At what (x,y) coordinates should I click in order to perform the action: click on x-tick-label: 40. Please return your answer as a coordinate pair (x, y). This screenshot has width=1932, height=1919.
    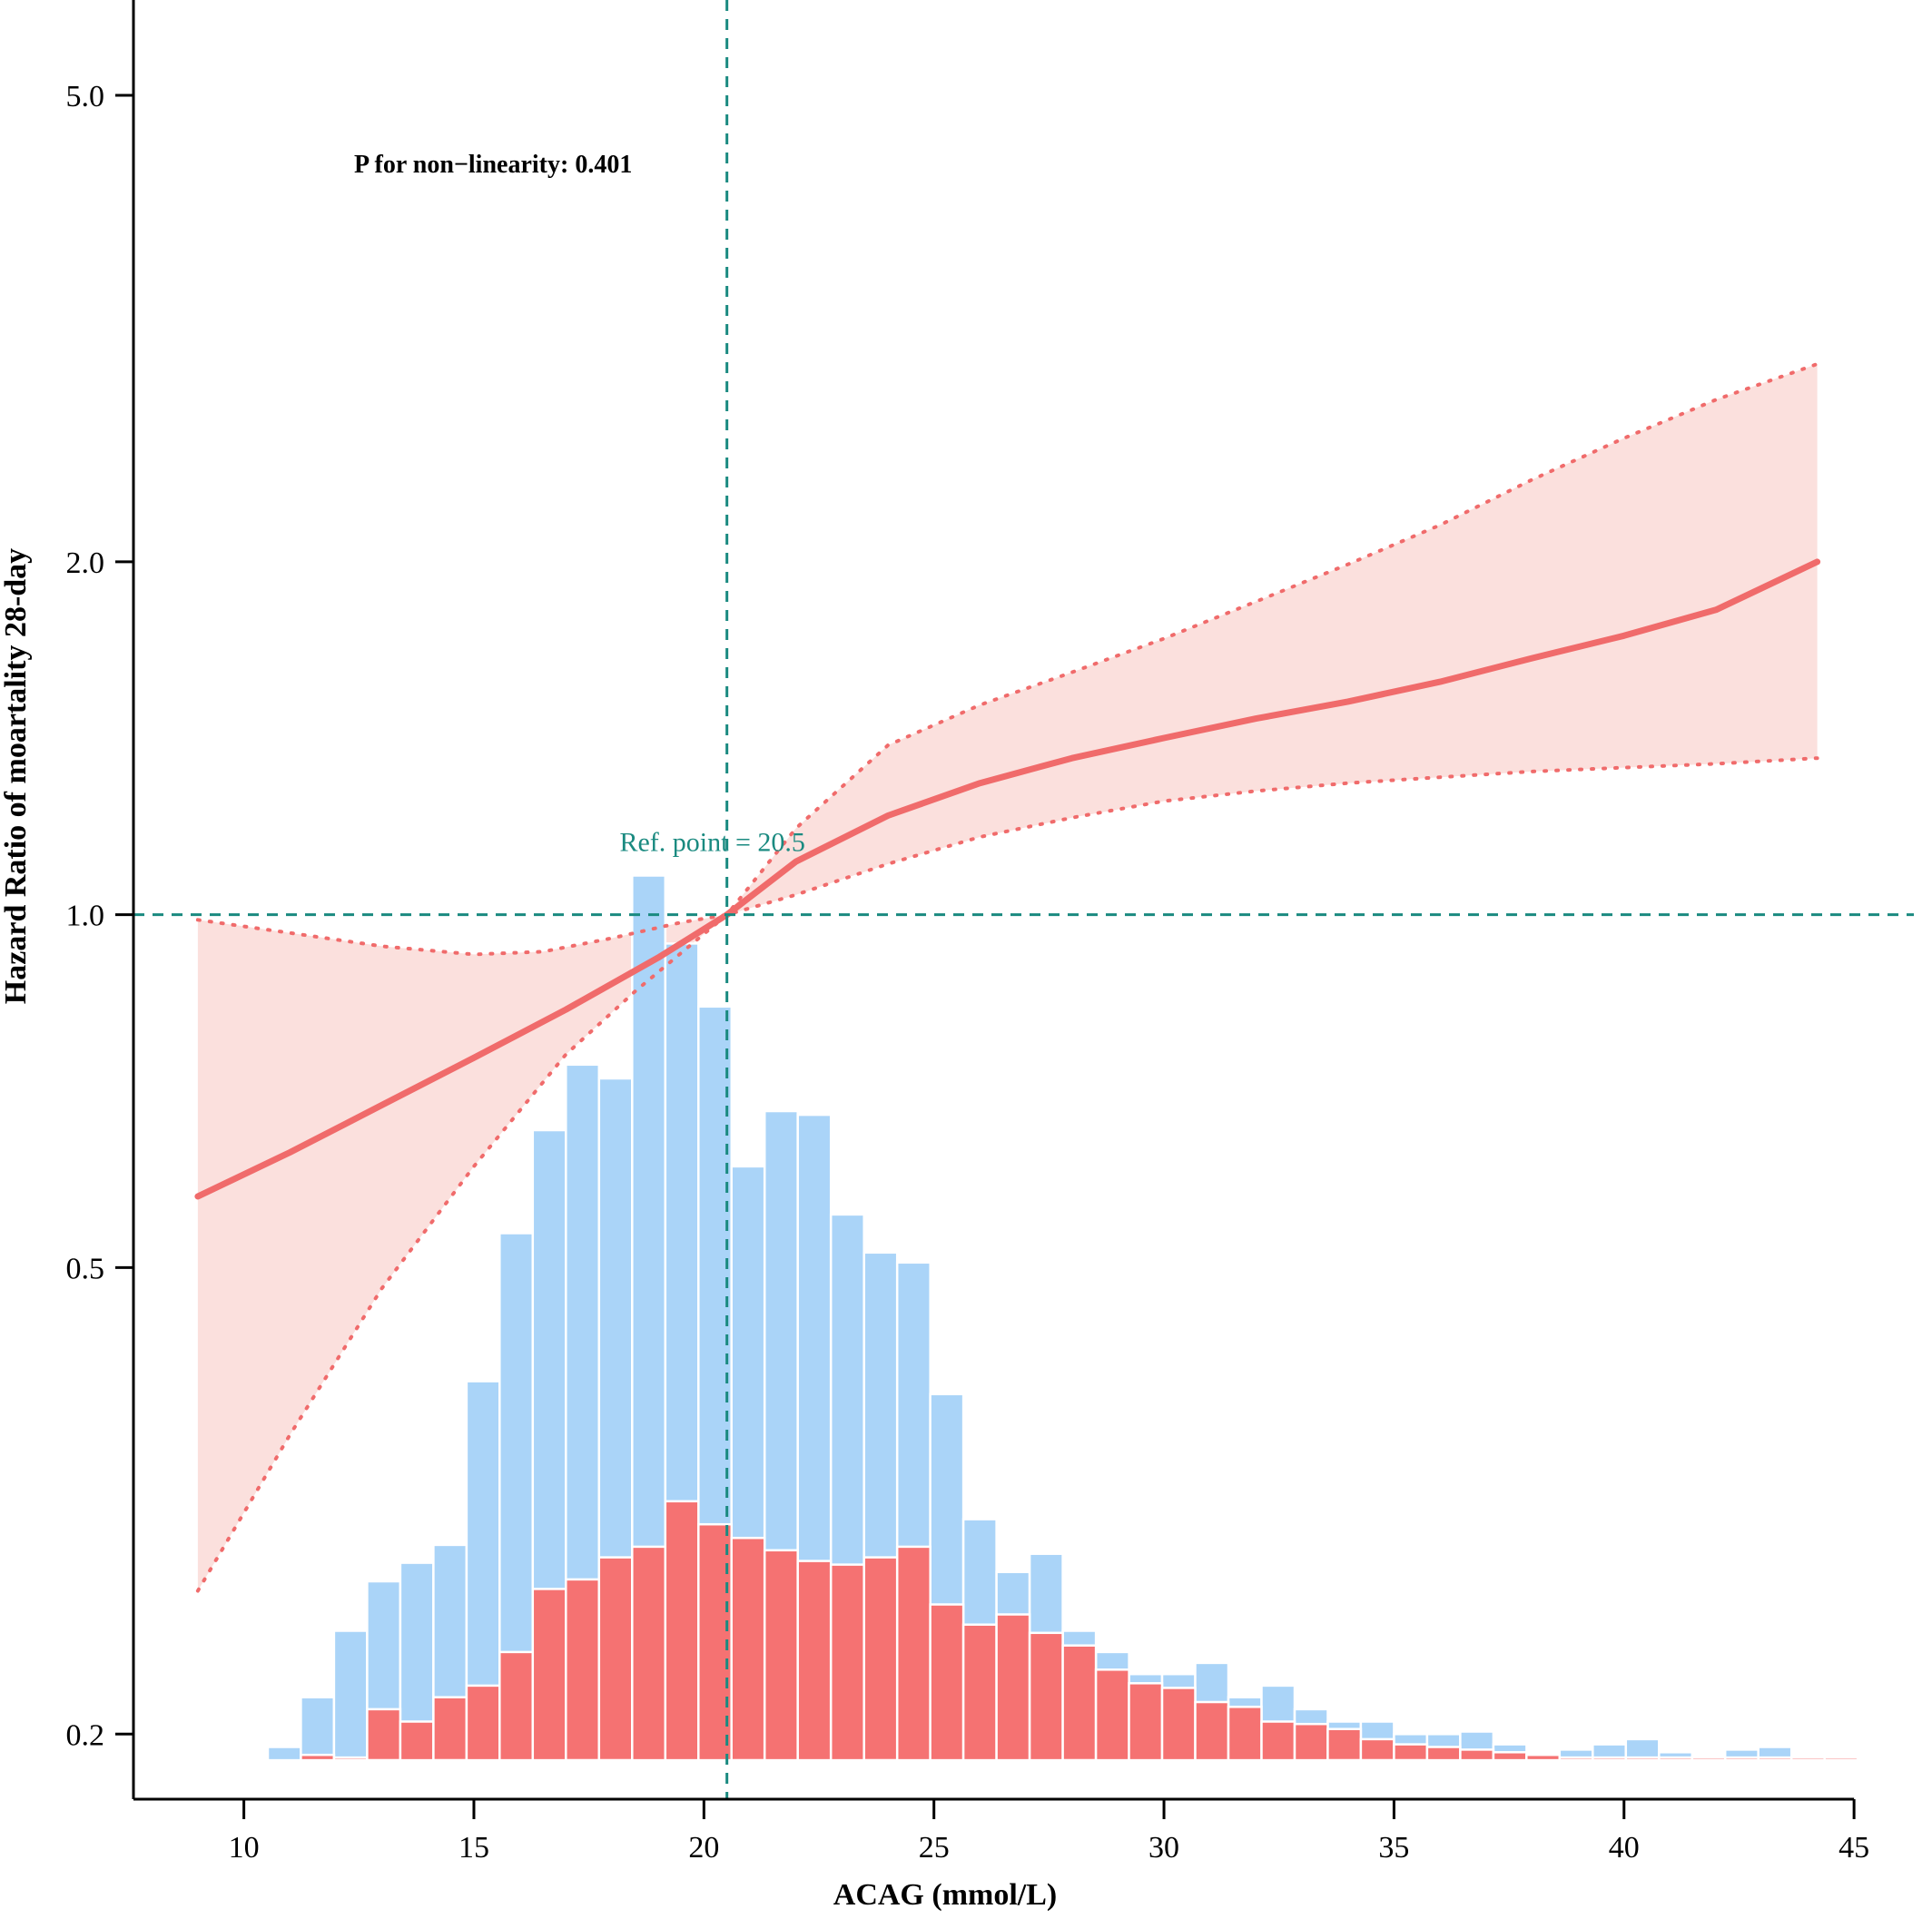
    Looking at the image, I should click on (1625, 1848).